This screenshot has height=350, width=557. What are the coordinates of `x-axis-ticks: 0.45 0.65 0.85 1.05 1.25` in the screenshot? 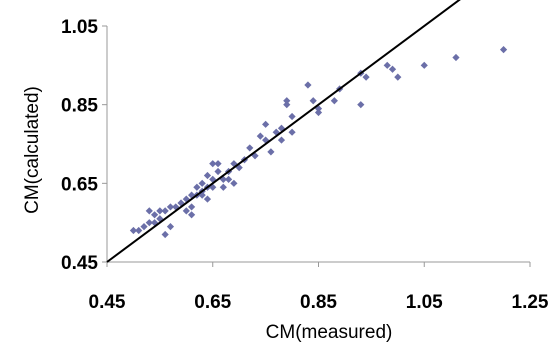 It's located at (319, 287).